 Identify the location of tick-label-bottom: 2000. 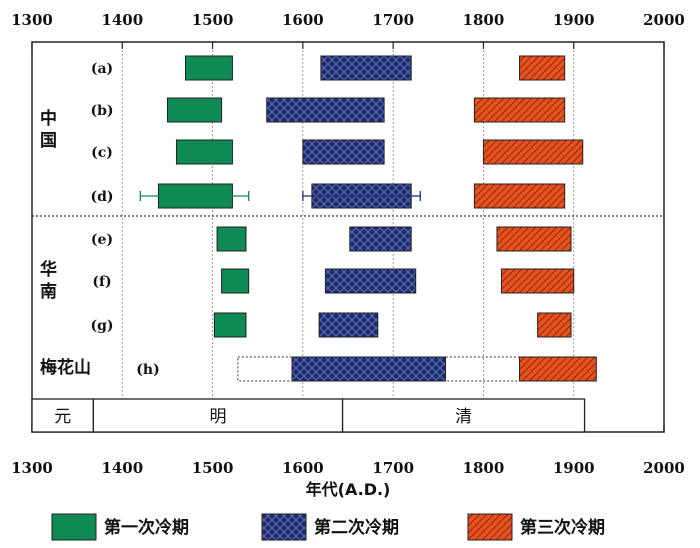
(664, 468).